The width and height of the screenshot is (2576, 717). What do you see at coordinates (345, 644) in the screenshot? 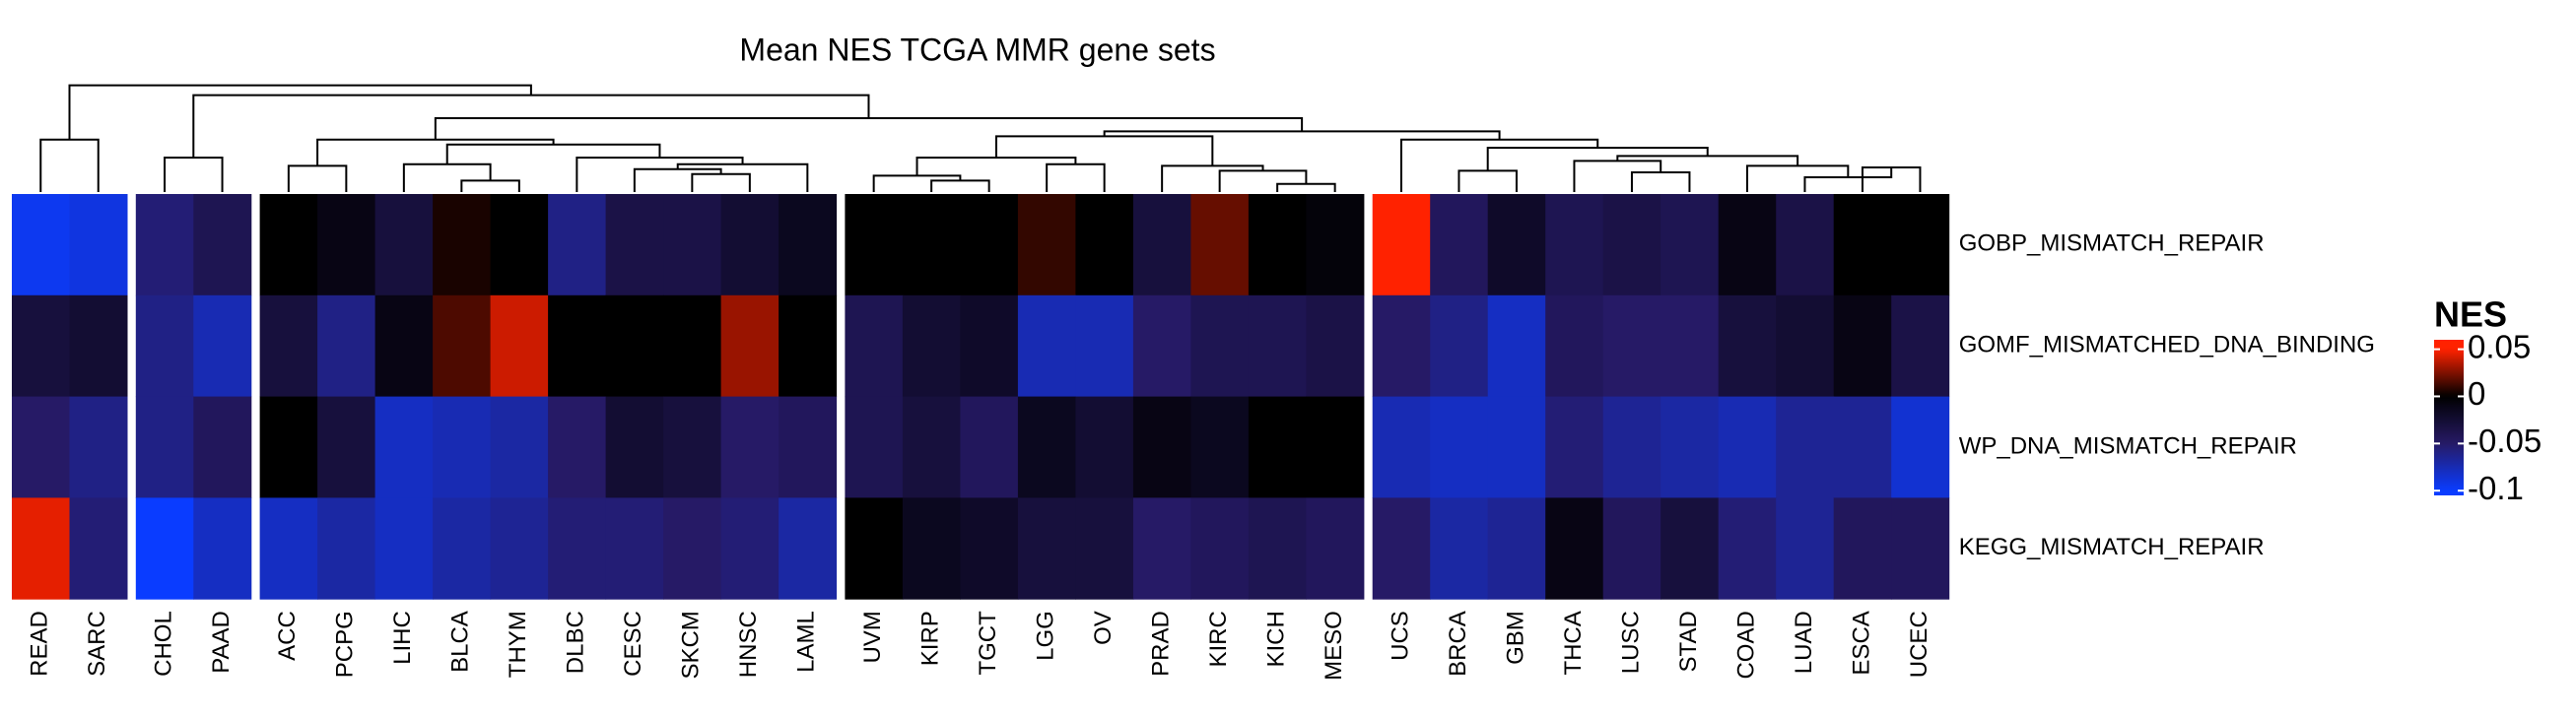
I see `column-label: PCPG` at bounding box center [345, 644].